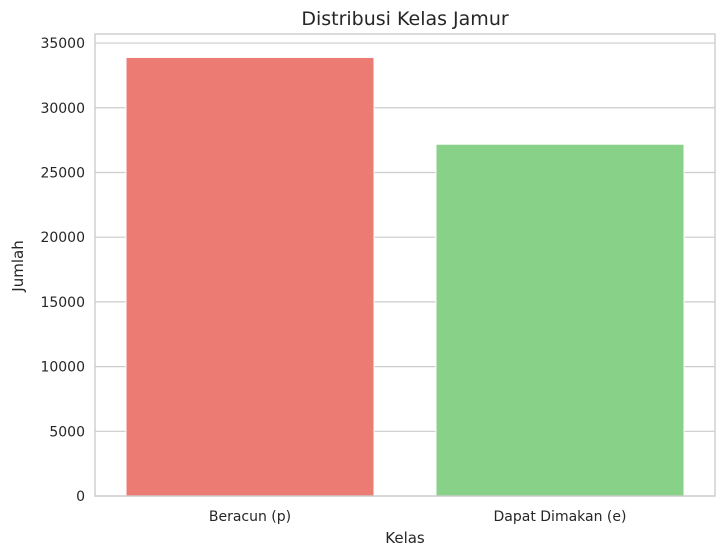 Image resolution: width=725 pixels, height=558 pixels. I want to click on x-tick-label: Beracun (p), so click(250, 517).